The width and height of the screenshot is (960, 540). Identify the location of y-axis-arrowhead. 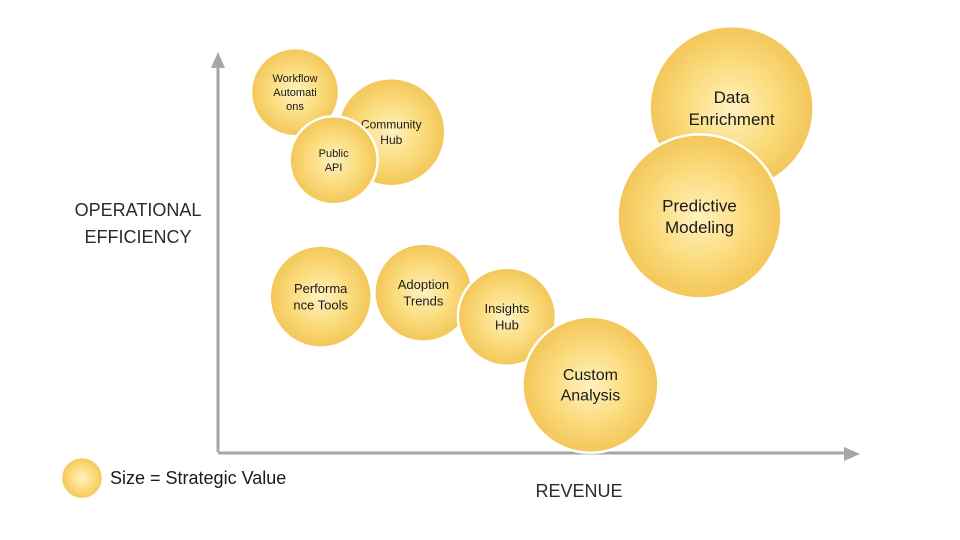
(218, 60).